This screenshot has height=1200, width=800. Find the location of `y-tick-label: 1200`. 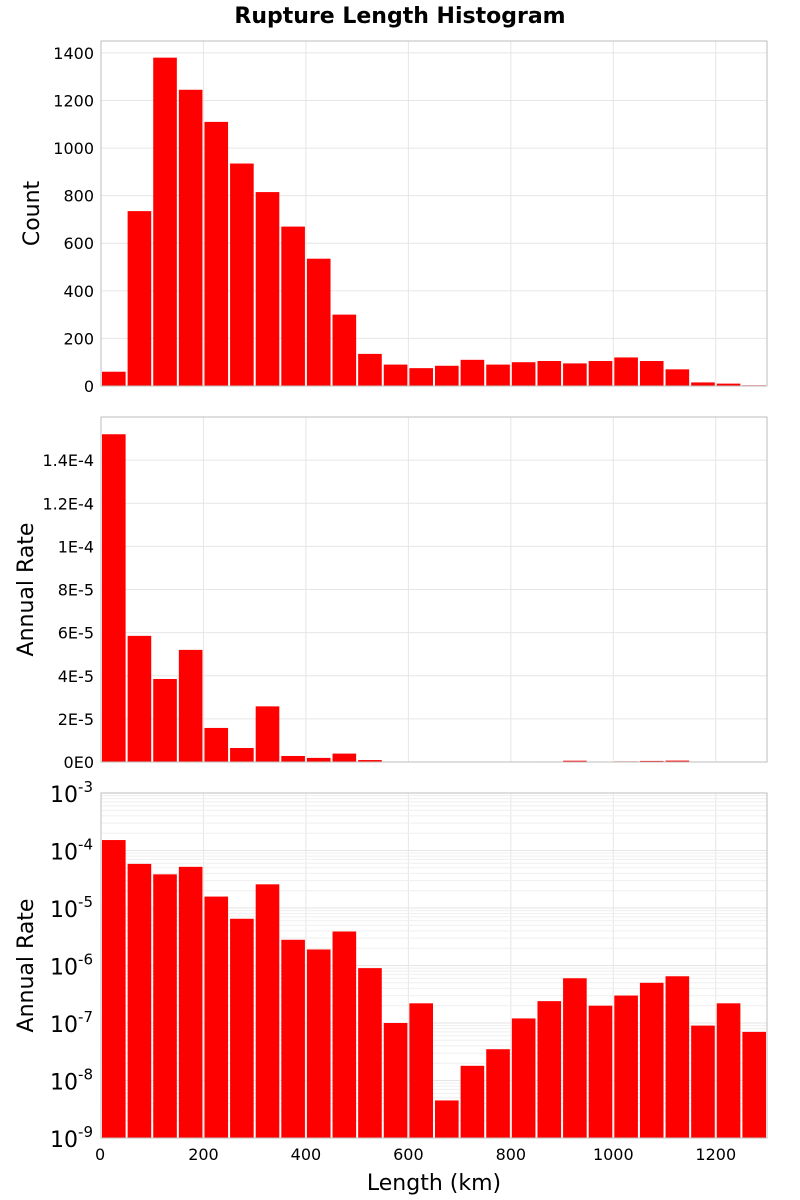

y-tick-label: 1200 is located at coordinates (73, 100).